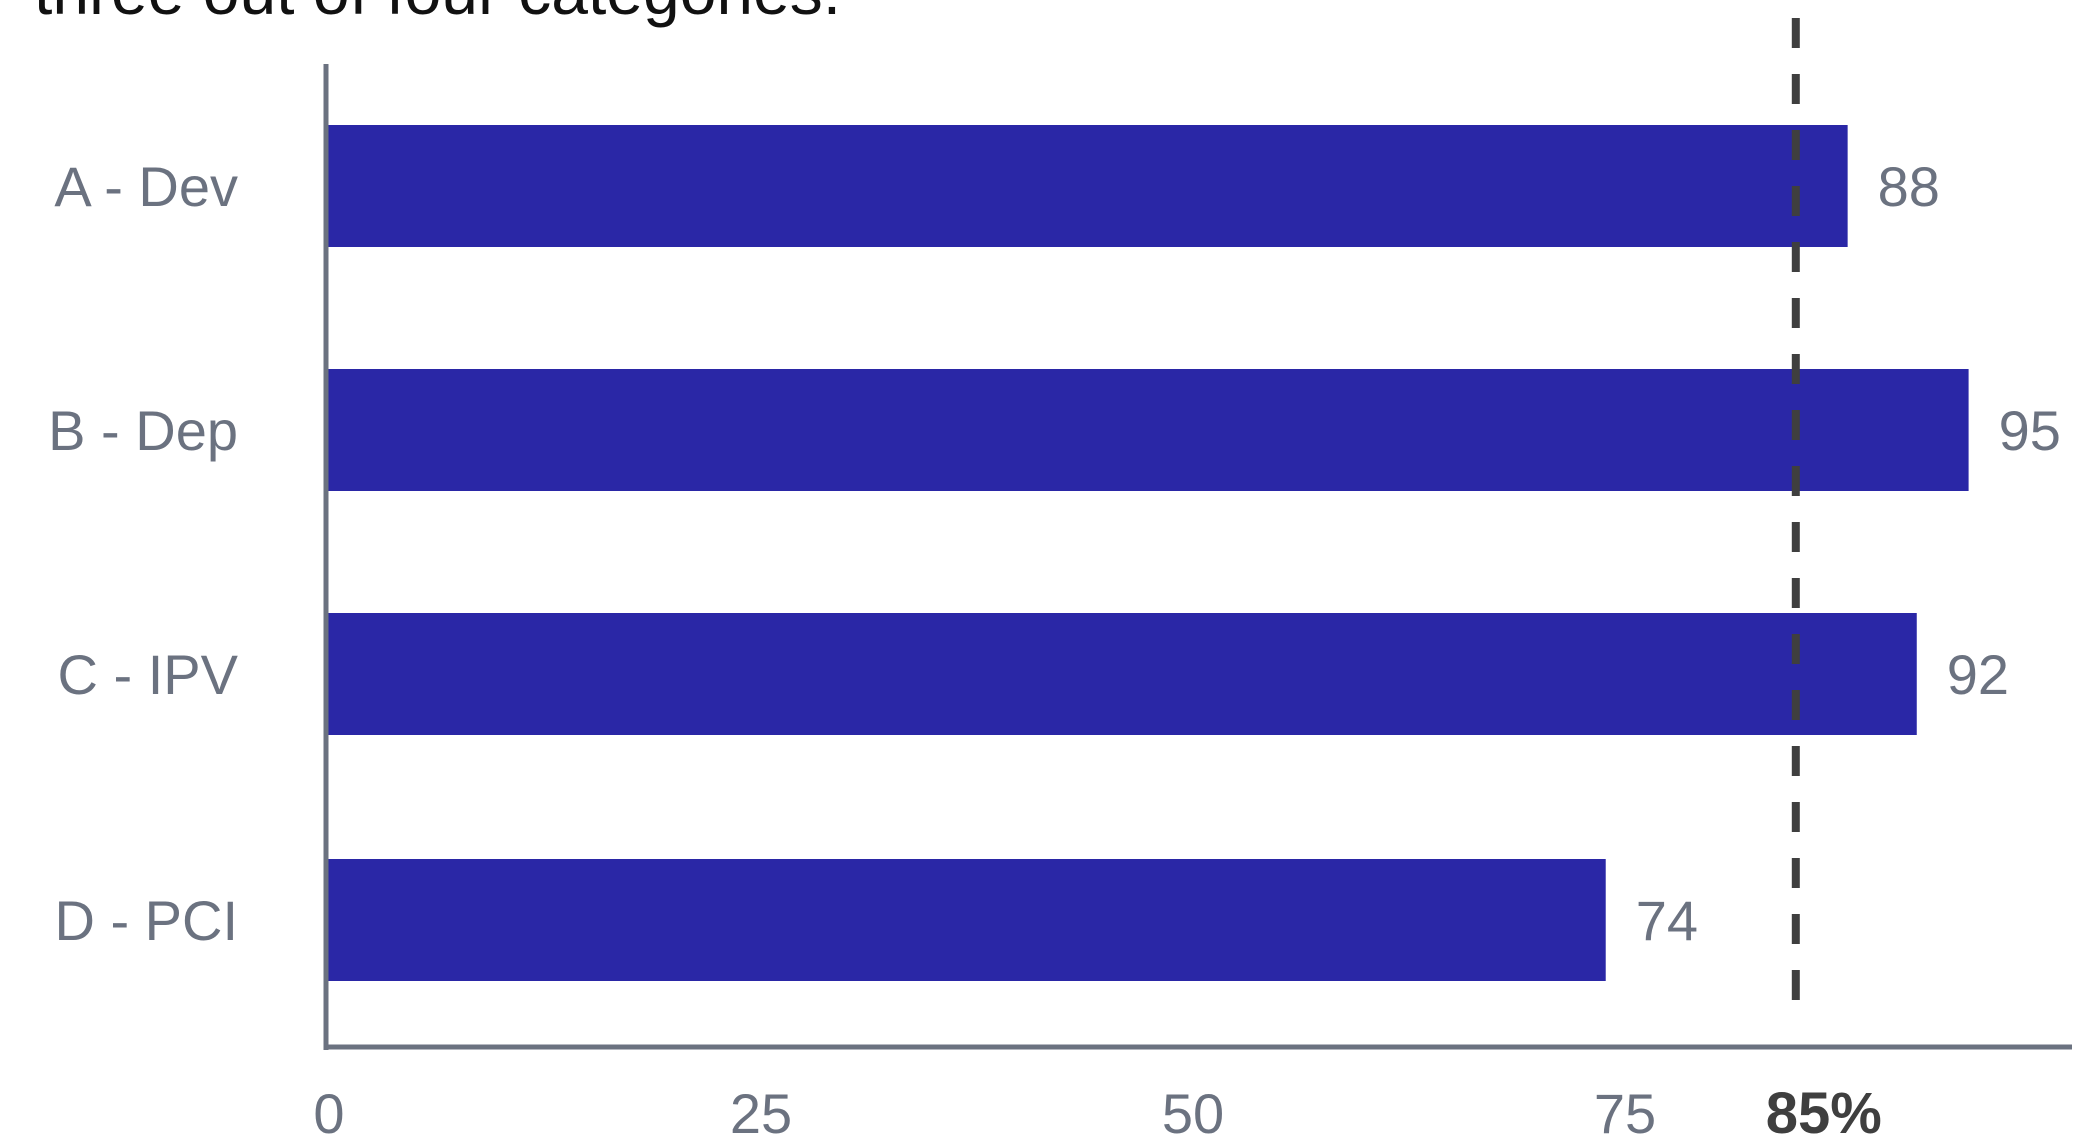  What do you see at coordinates (761, 1110) in the screenshot?
I see `x-tick-label-25: 25` at bounding box center [761, 1110].